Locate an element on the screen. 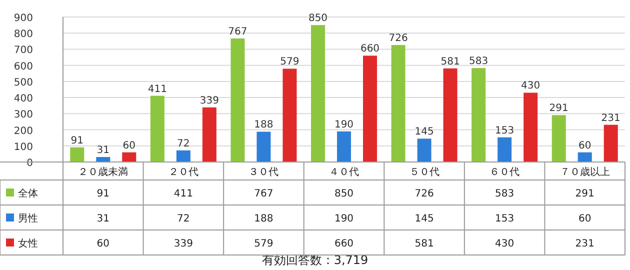 The image size is (630, 270). y-tick-label: 300 is located at coordinates (23, 115).